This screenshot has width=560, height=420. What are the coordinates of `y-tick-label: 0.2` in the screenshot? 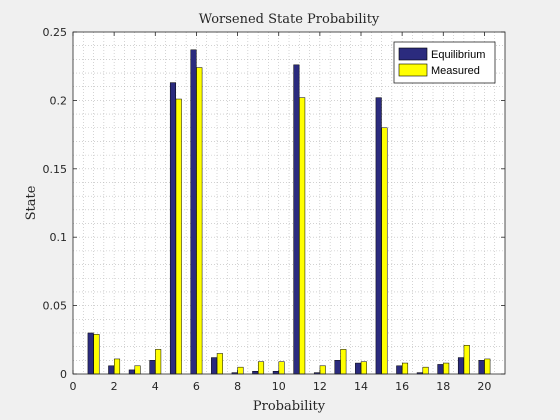 It's located at (59, 100).